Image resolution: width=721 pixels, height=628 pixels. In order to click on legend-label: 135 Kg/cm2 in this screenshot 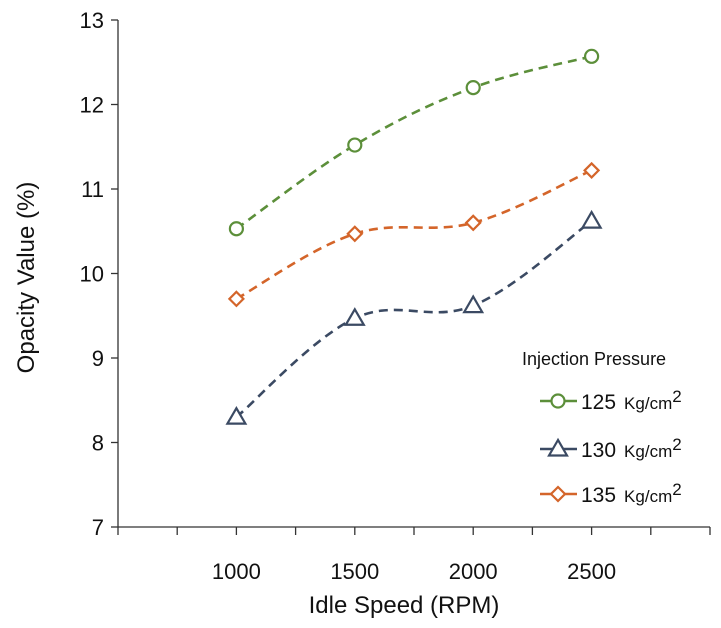, I will do `click(631, 493)`.